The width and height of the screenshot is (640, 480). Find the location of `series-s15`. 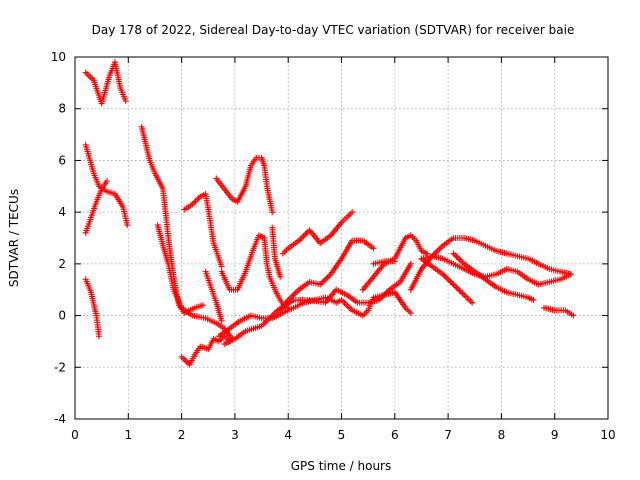

series-s15 is located at coordinates (317, 233).